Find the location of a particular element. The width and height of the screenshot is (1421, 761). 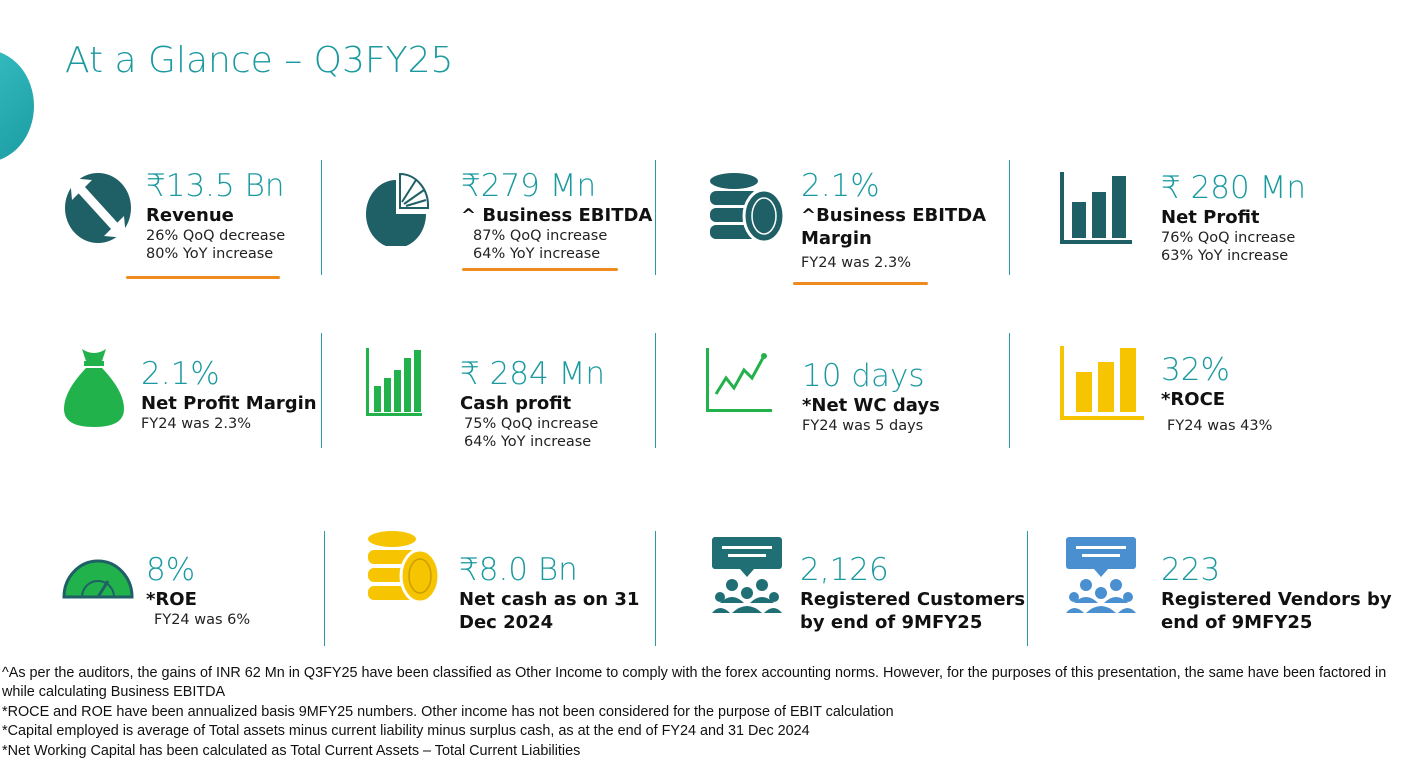

stat-label: end of 9MFY25 is located at coordinates (1237, 622).